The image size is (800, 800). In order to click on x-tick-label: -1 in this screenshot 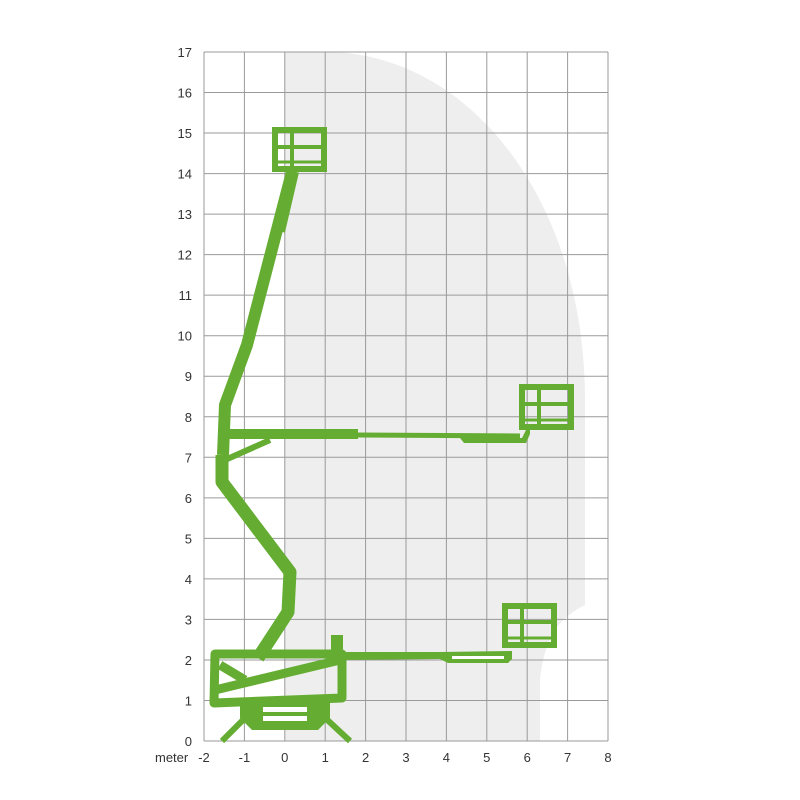, I will do `click(245, 757)`.